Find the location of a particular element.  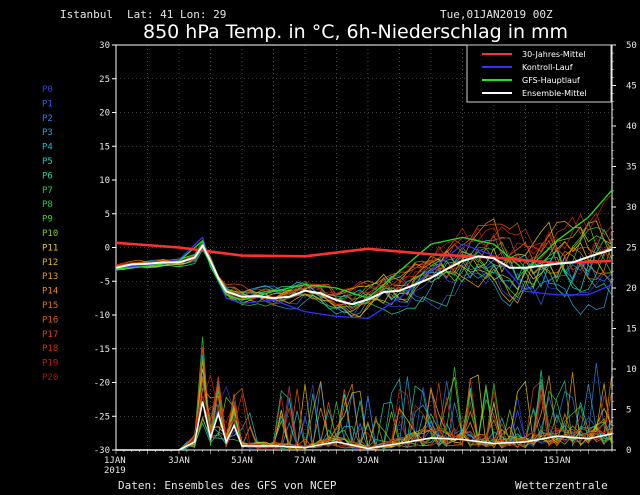

brand-label: Wetterzentrale is located at coordinates (561, 485).